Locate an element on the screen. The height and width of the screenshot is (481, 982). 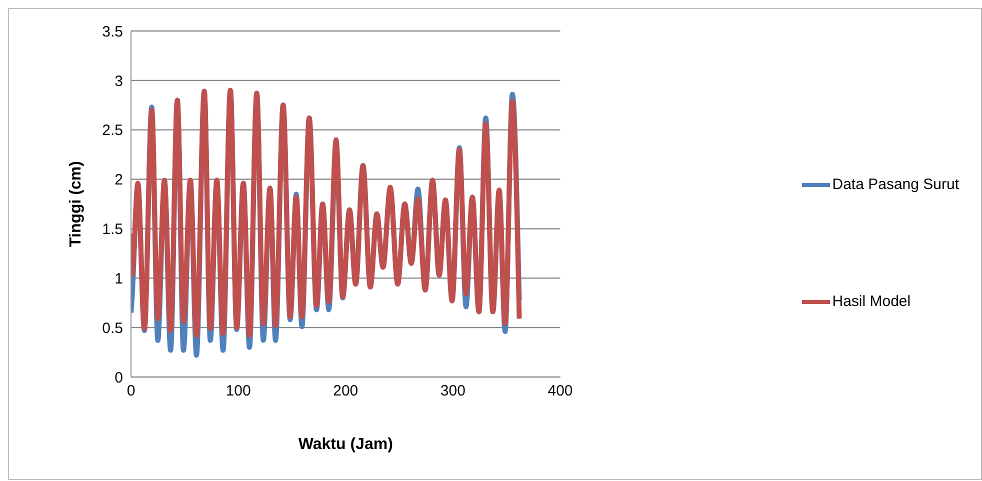
y-tick-label: 1 is located at coordinates (118, 279).